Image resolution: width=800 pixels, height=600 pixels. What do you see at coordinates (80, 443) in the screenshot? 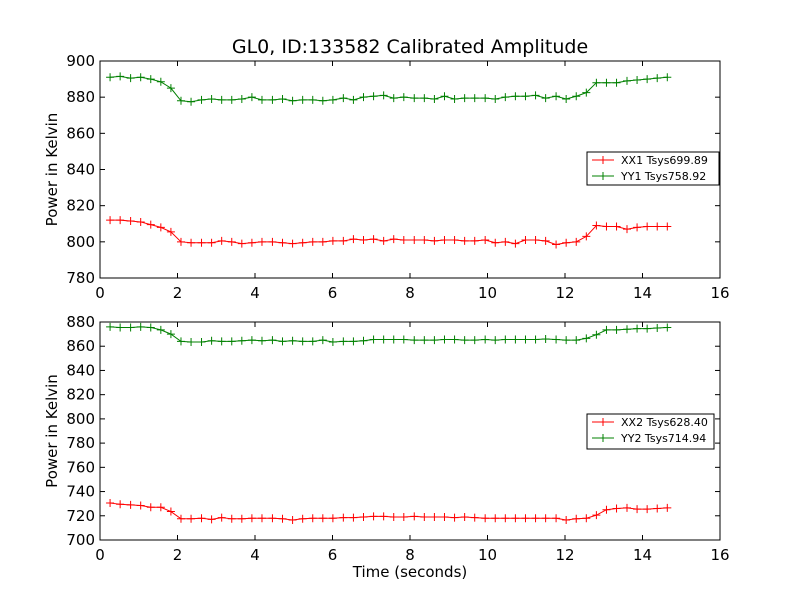
I see `y-tick-label: 780` at bounding box center [80, 443].